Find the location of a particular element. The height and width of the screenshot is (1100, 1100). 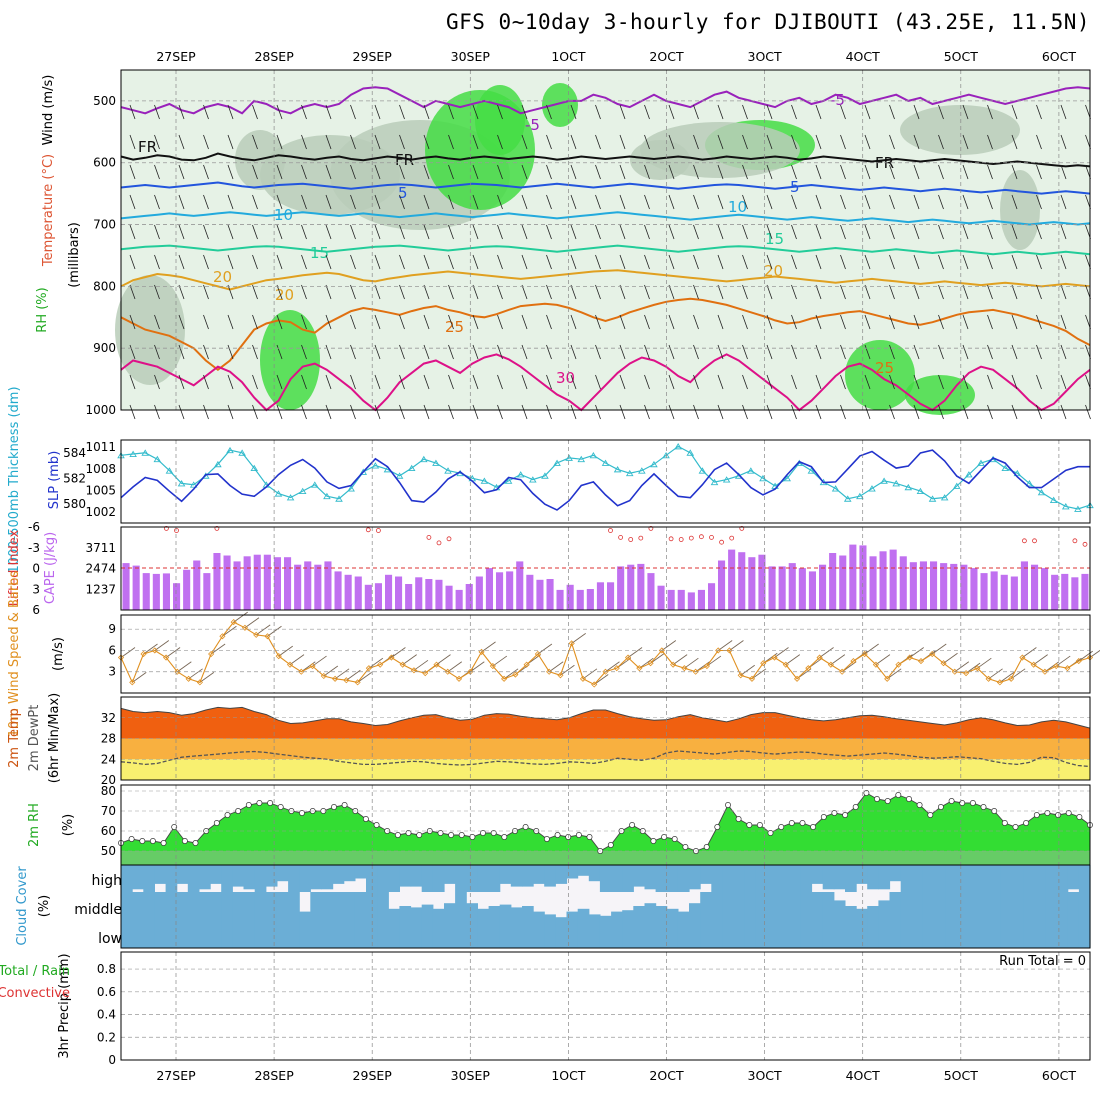

isotherm-label: 25 is located at coordinates (884, 368).